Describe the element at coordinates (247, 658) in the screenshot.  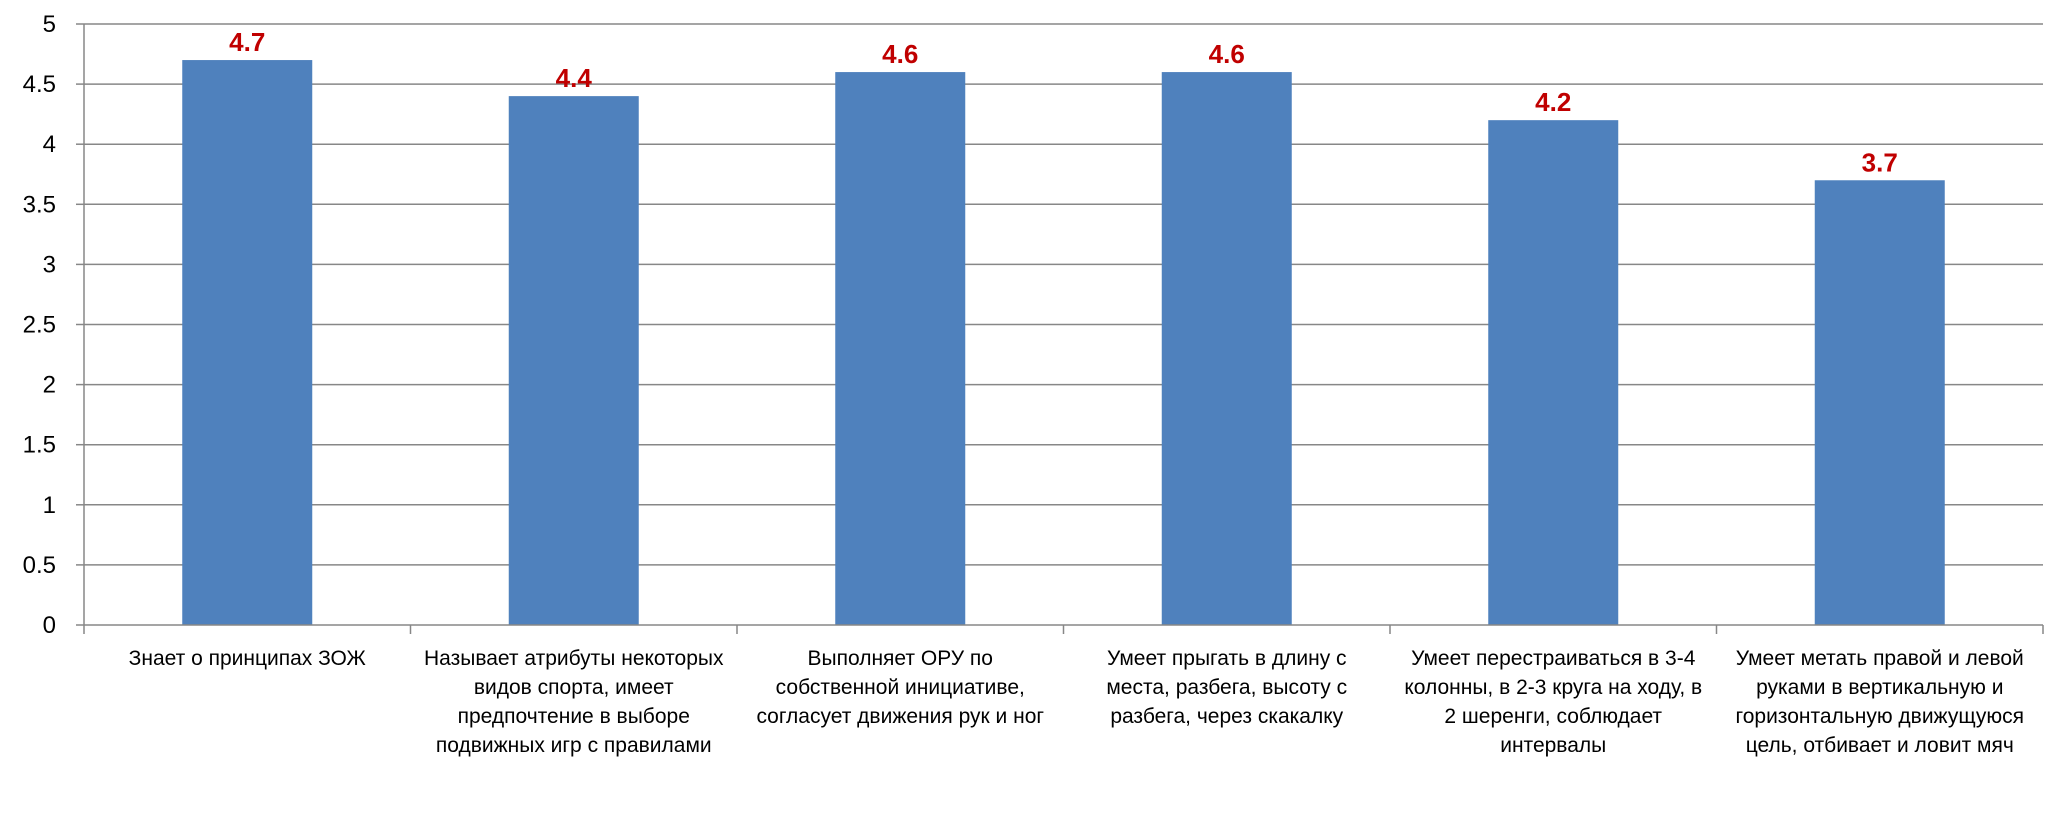
I see `x-category-label: Знает о принципах ЗОЖ` at that location.